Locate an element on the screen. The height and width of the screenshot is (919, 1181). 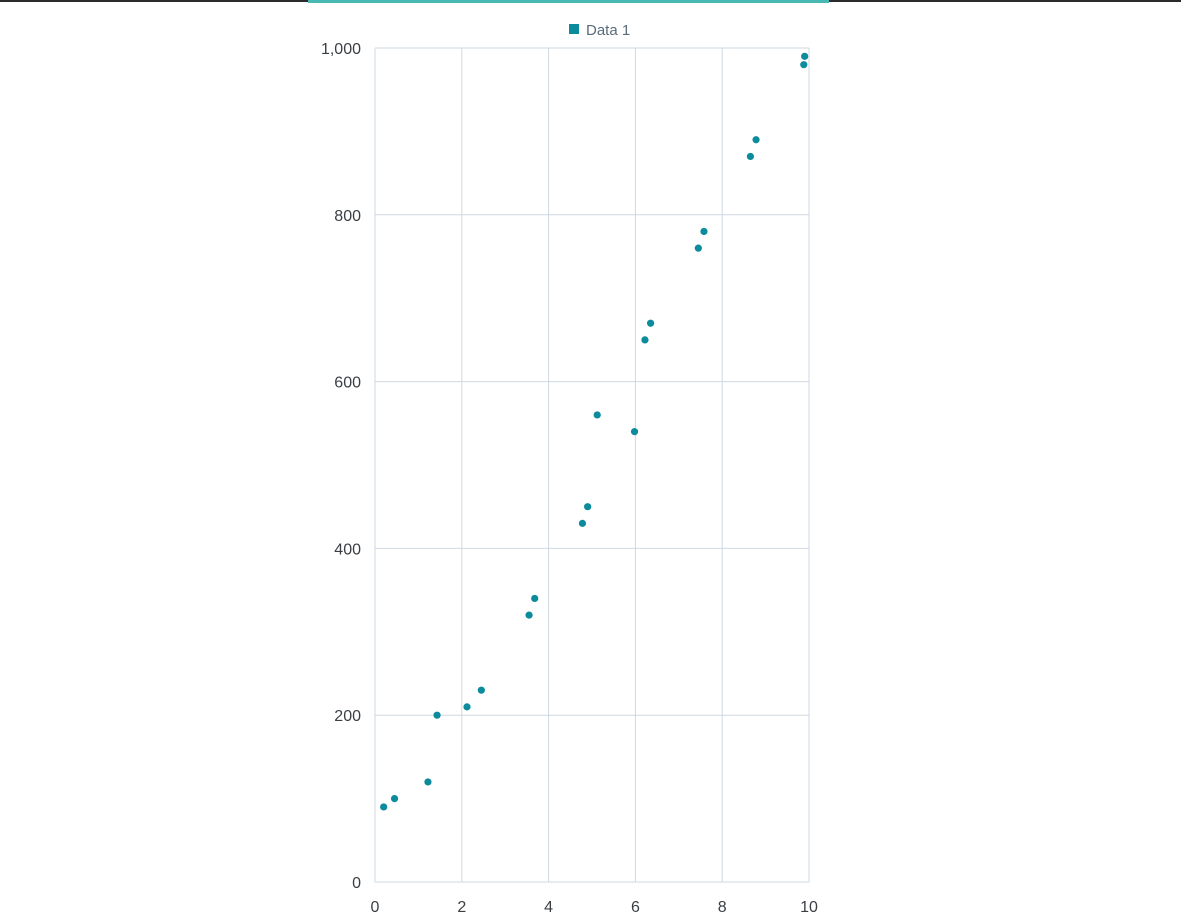
legend-label: Data 1 is located at coordinates (608, 30).